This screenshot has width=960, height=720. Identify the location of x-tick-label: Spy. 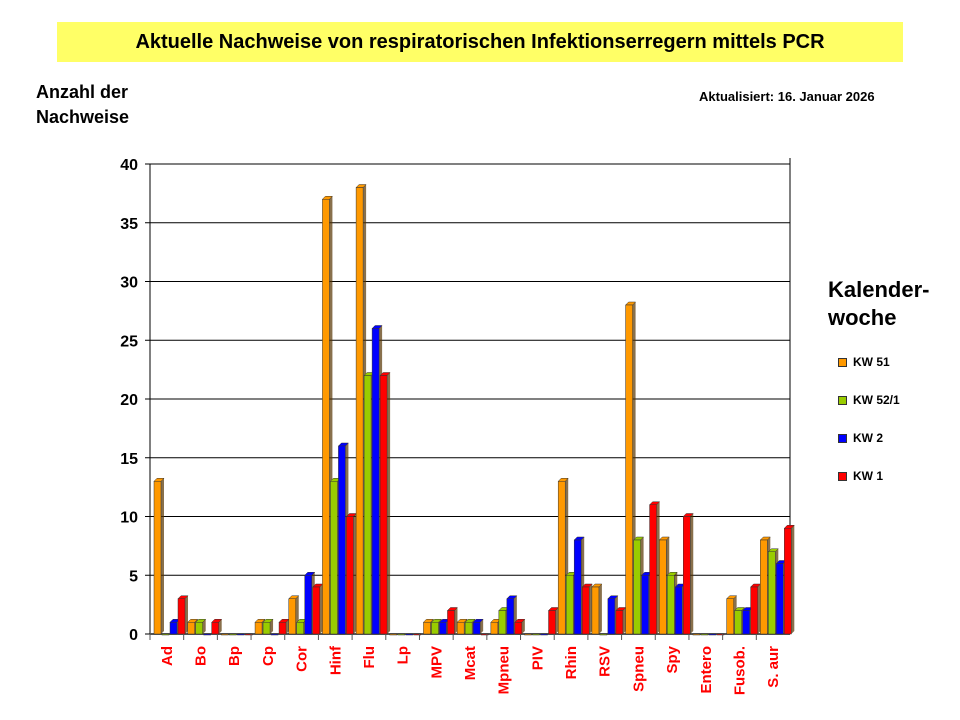
(672, 659).